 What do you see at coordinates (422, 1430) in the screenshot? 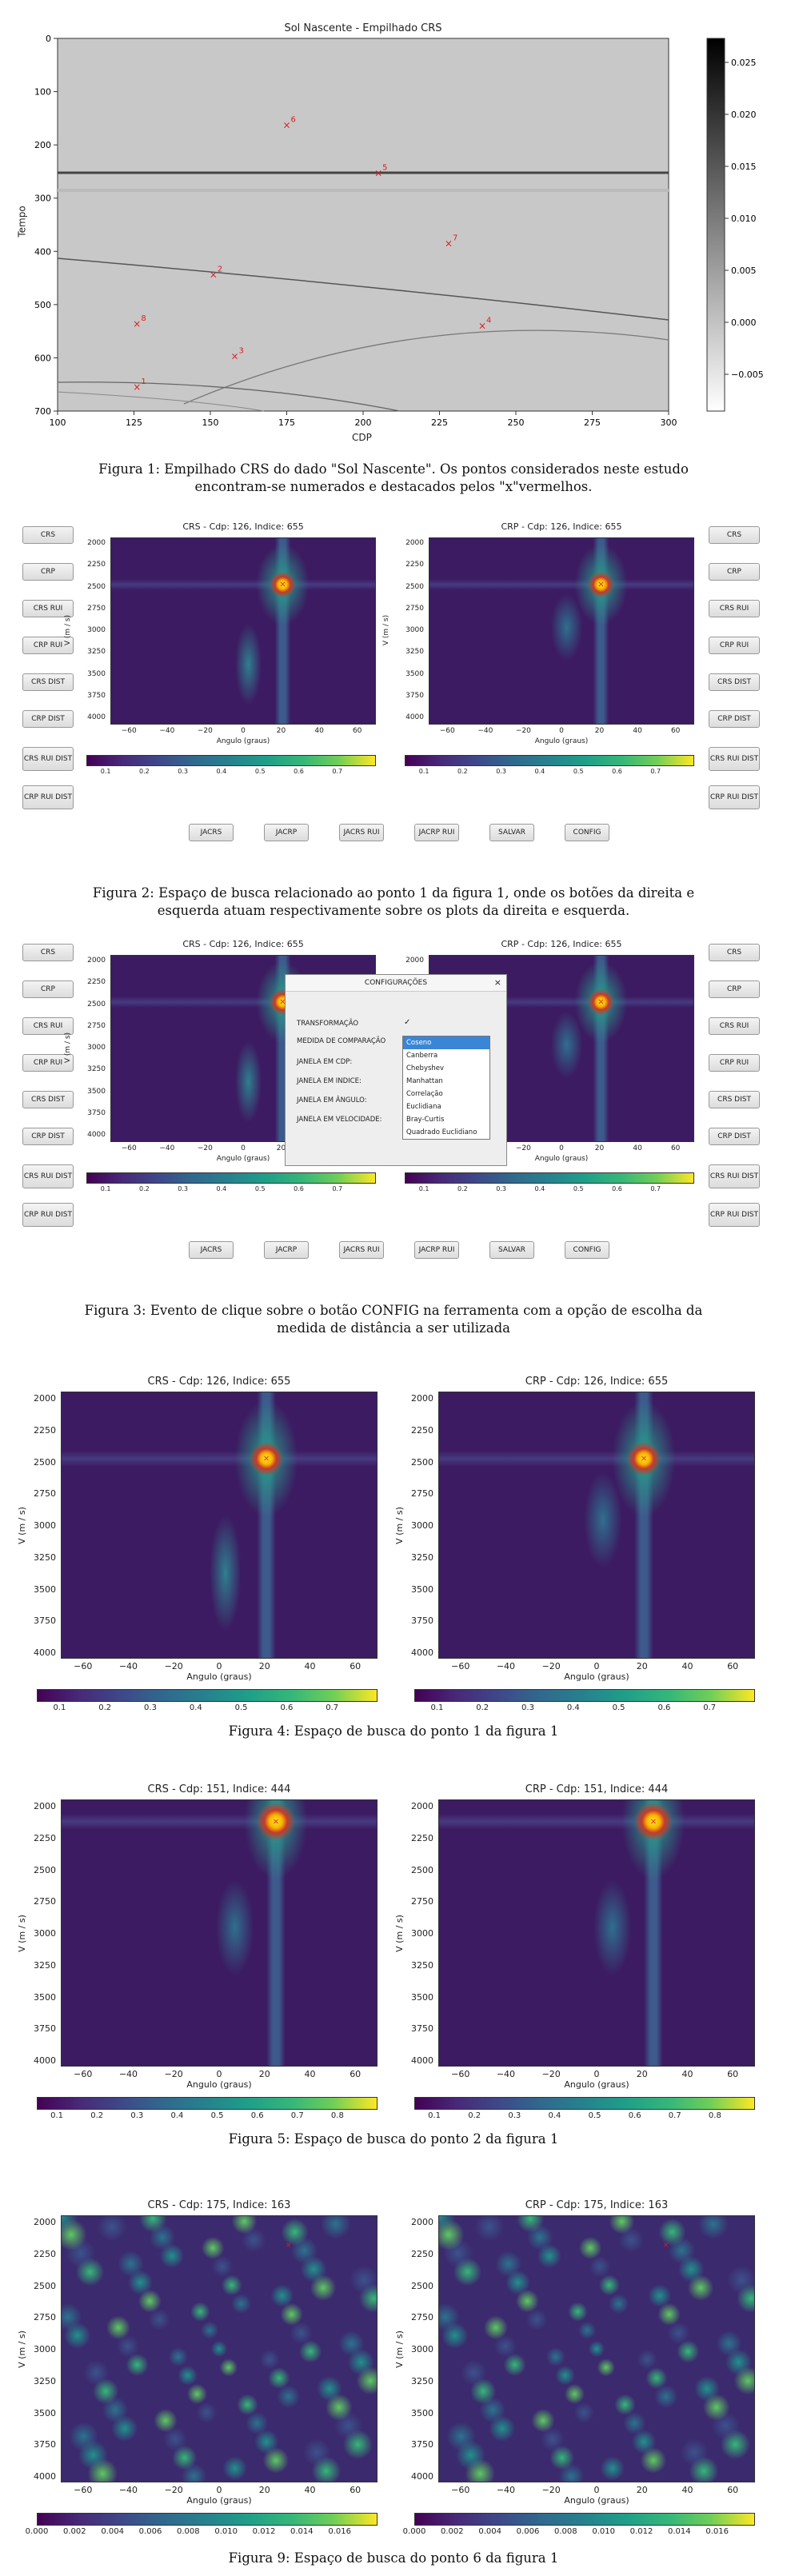
I see `y-tick-label: 2250` at bounding box center [422, 1430].